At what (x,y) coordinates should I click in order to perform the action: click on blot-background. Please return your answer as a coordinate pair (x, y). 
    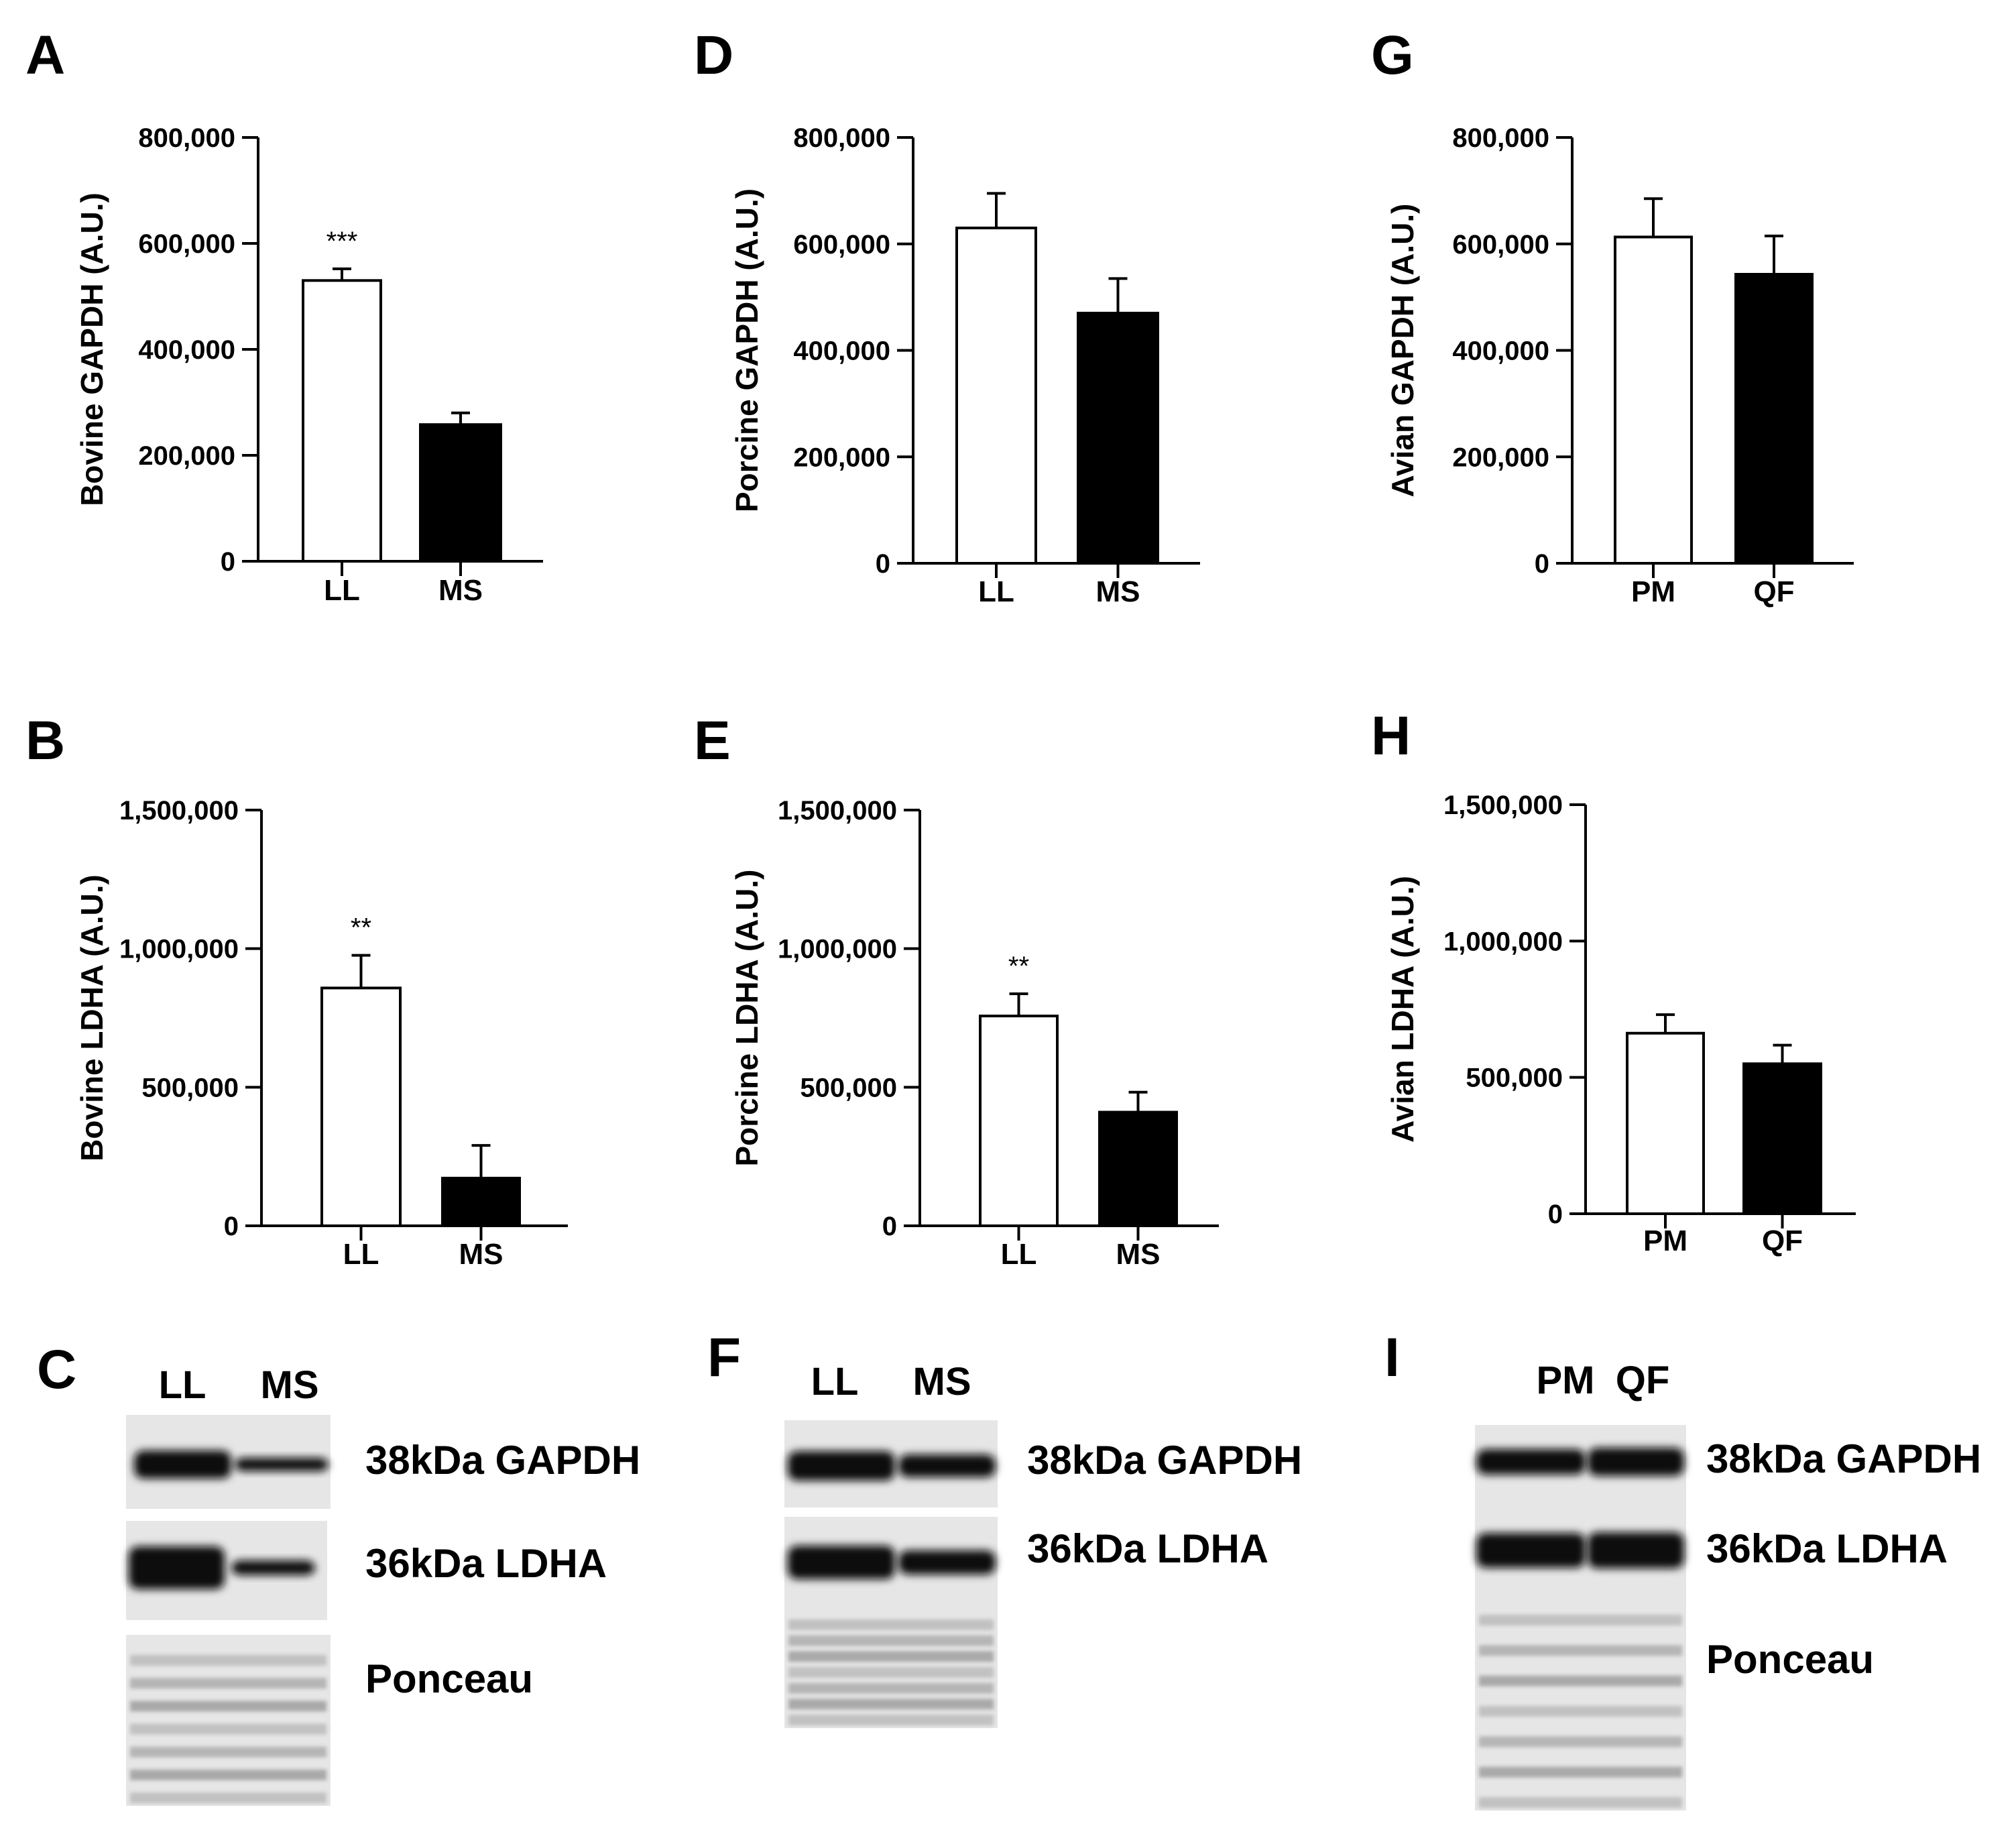
    Looking at the image, I should click on (1580, 1703).